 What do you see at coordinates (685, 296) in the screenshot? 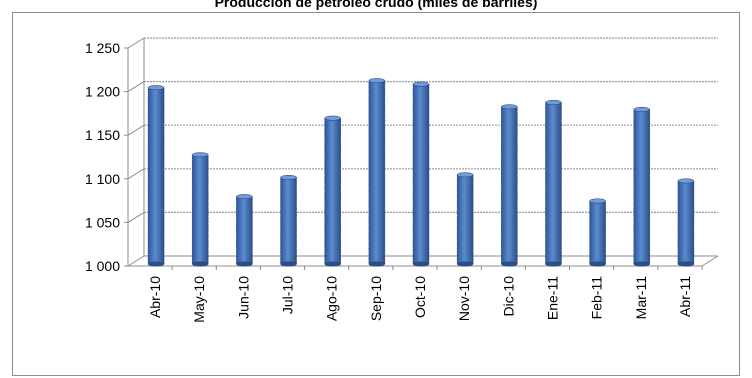
I see `x-tick-label: Abr-11` at bounding box center [685, 296].